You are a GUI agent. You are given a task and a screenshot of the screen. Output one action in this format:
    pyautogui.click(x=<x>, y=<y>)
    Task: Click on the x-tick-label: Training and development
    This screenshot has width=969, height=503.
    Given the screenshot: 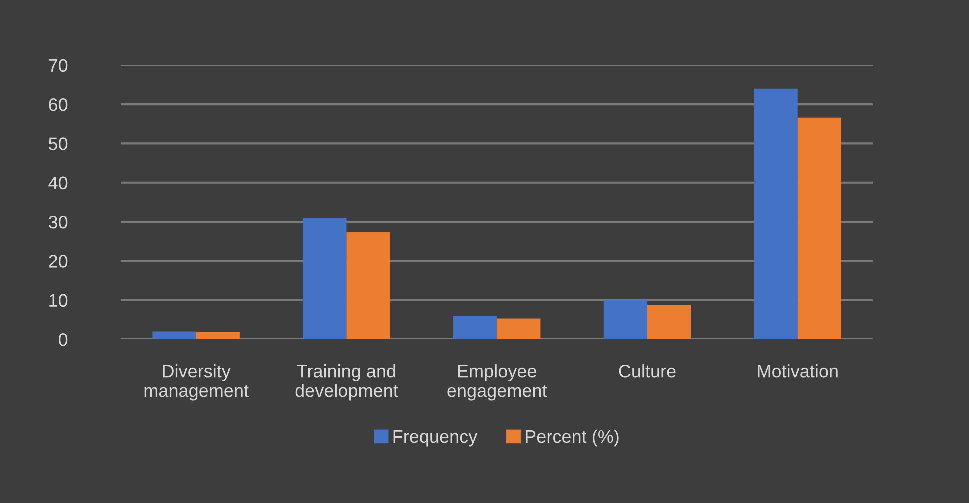 What is the action you would take?
    pyautogui.click(x=347, y=382)
    